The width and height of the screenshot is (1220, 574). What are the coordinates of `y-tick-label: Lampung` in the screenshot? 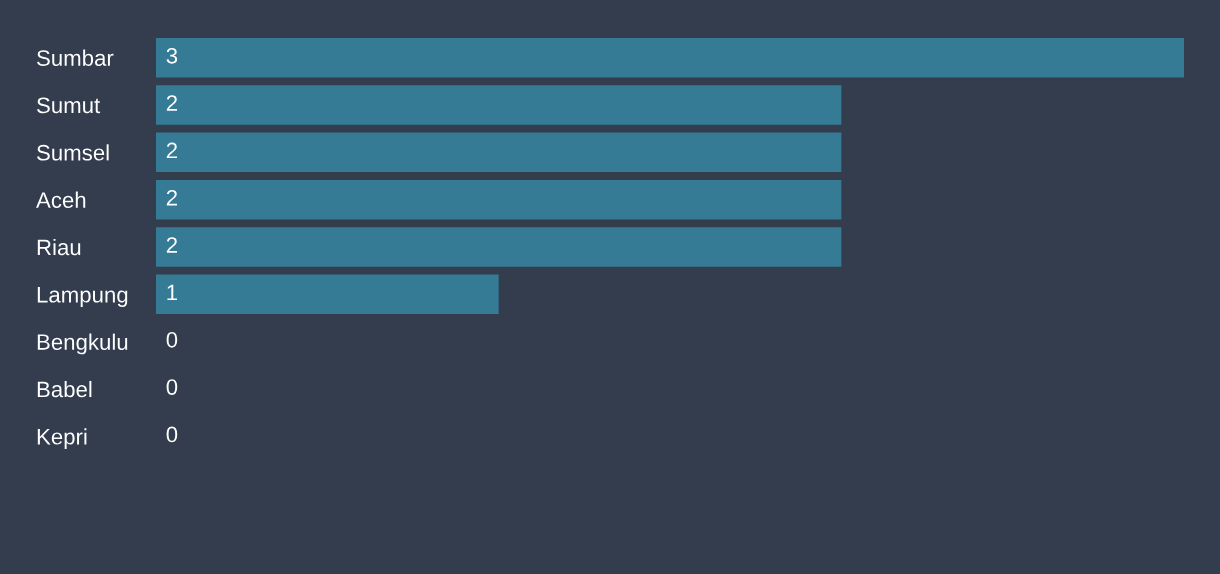 It's located at (82, 297).